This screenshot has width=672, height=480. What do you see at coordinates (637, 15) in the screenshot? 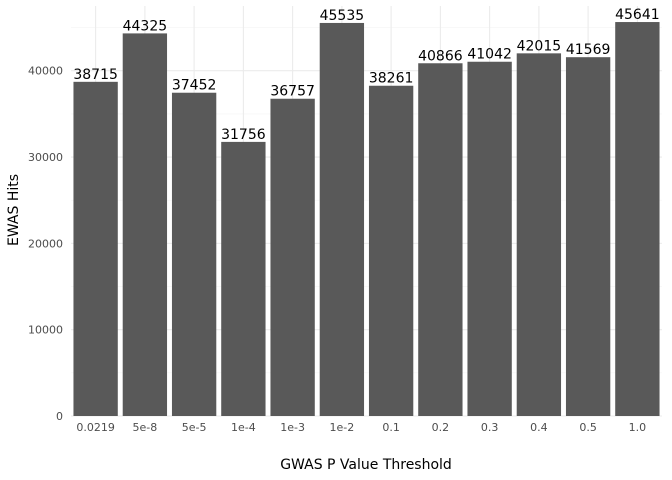
I see `bar-value-label: 45641` at bounding box center [637, 15].